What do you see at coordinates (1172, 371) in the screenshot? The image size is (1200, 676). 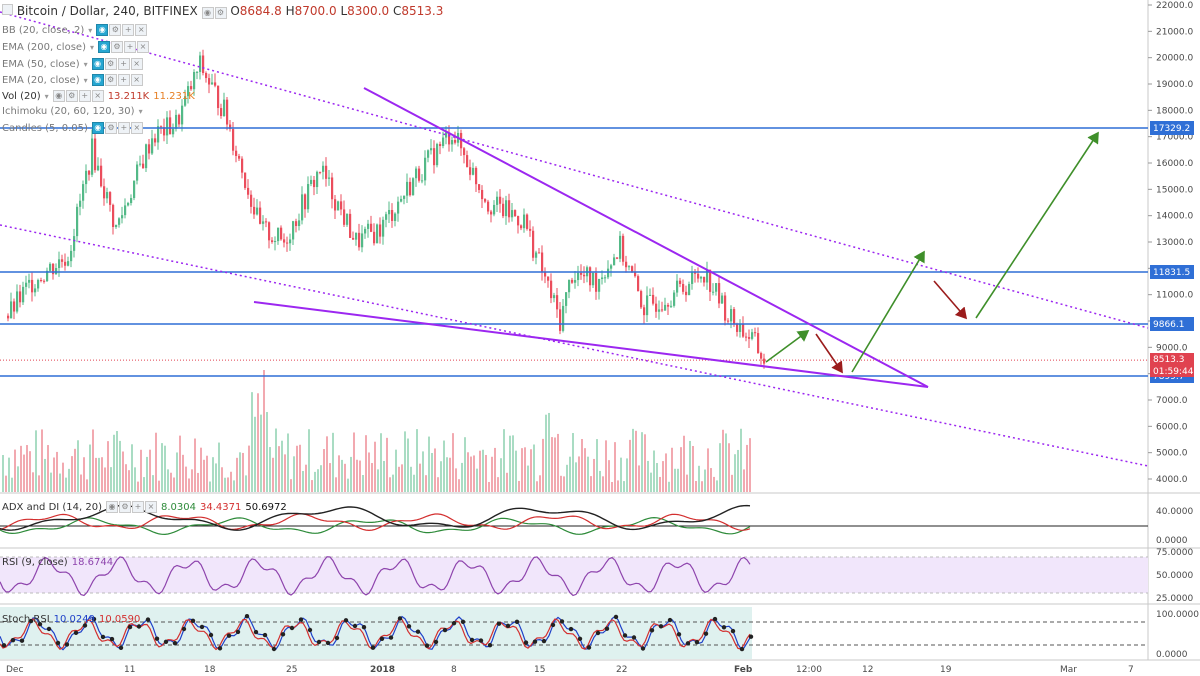 I see `countdown-tag` at bounding box center [1172, 371].